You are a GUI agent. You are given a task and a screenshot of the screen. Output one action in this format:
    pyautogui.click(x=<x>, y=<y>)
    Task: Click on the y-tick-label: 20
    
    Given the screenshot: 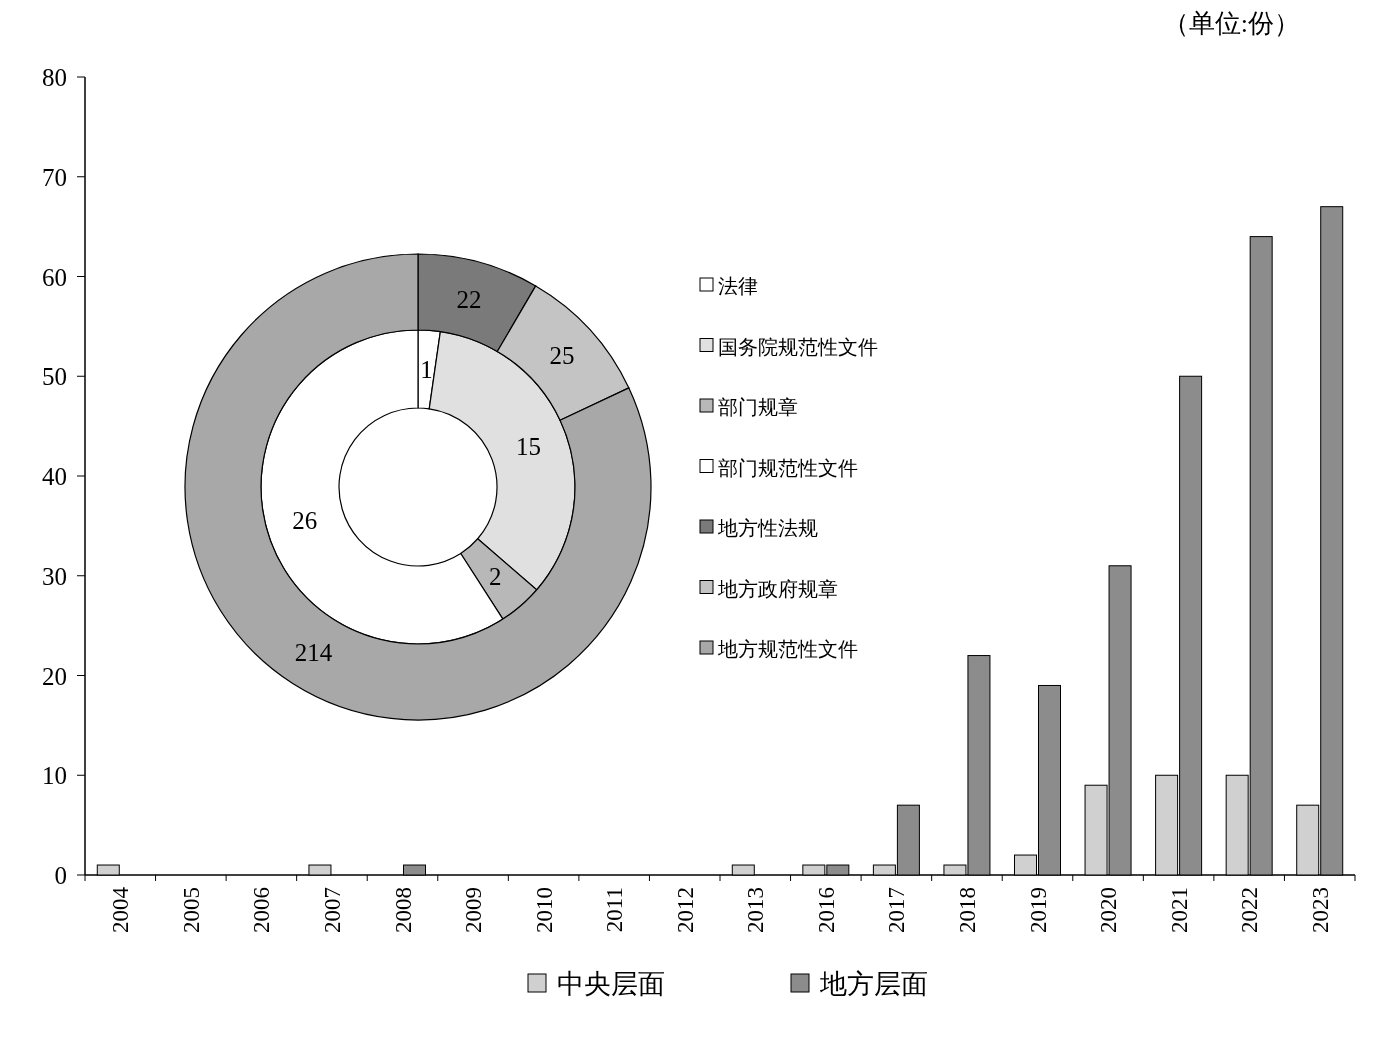 What is the action you would take?
    pyautogui.click(x=54, y=676)
    